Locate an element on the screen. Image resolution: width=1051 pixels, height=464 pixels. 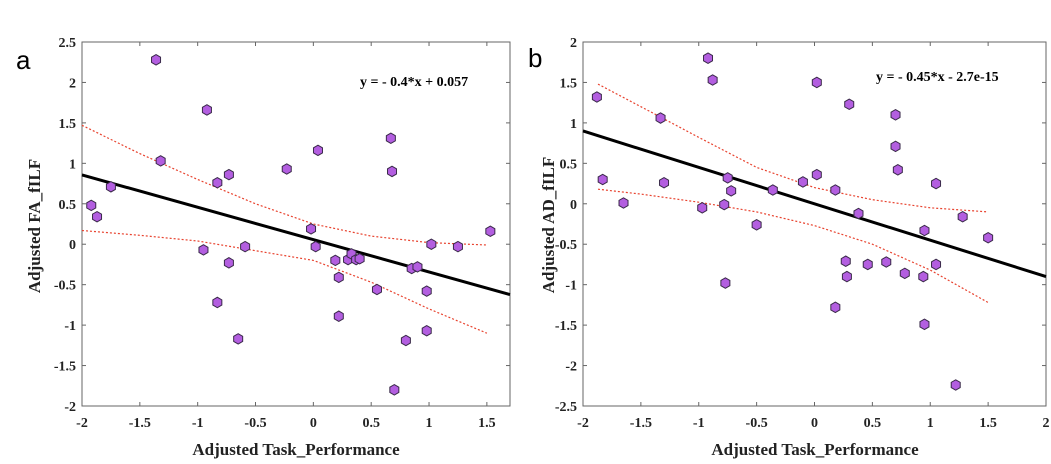
y-tick-label: -1.5 is located at coordinates (566, 326).